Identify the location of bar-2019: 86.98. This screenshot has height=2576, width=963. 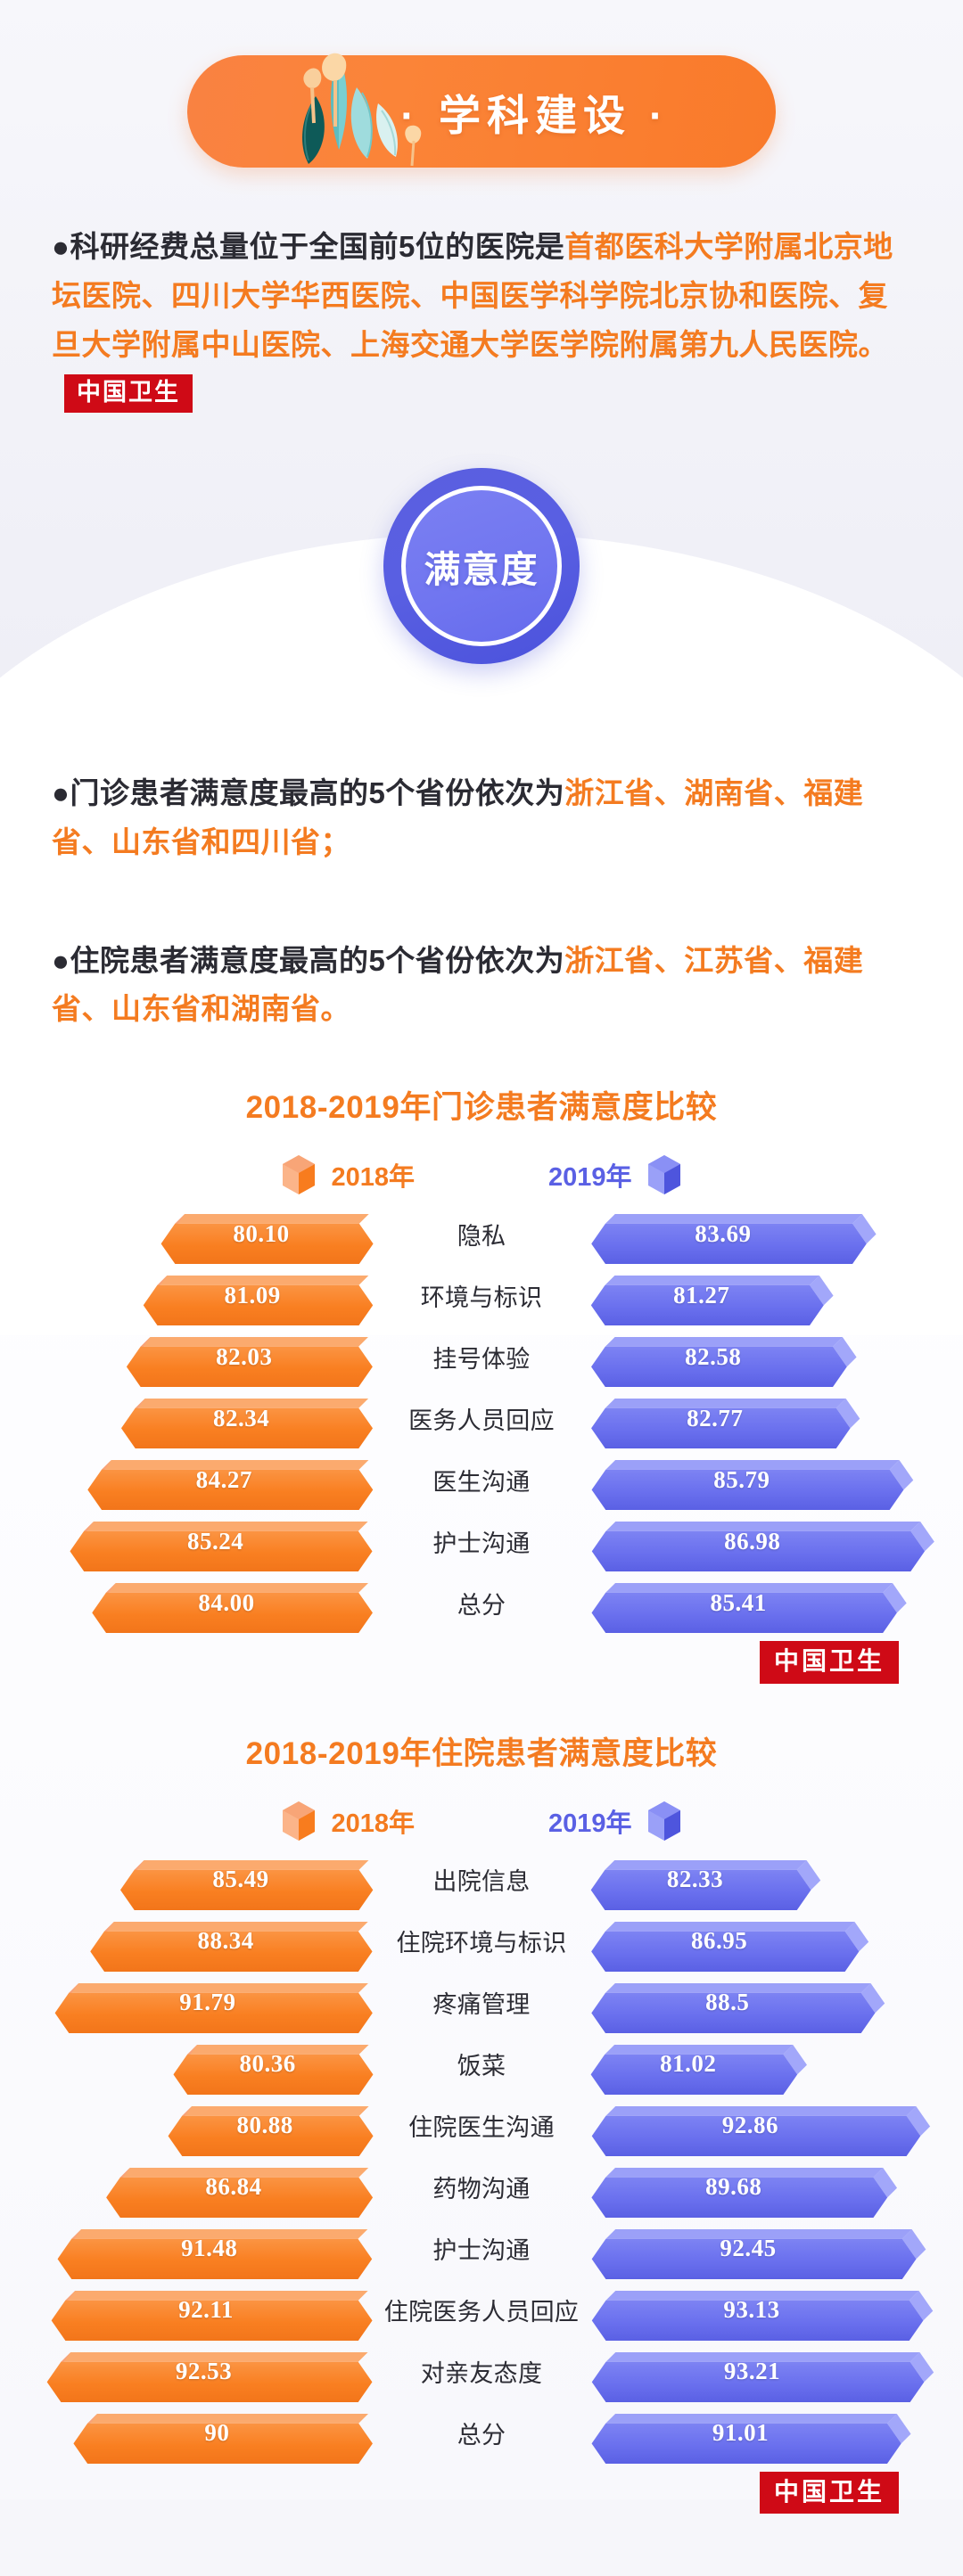
(761, 1546).